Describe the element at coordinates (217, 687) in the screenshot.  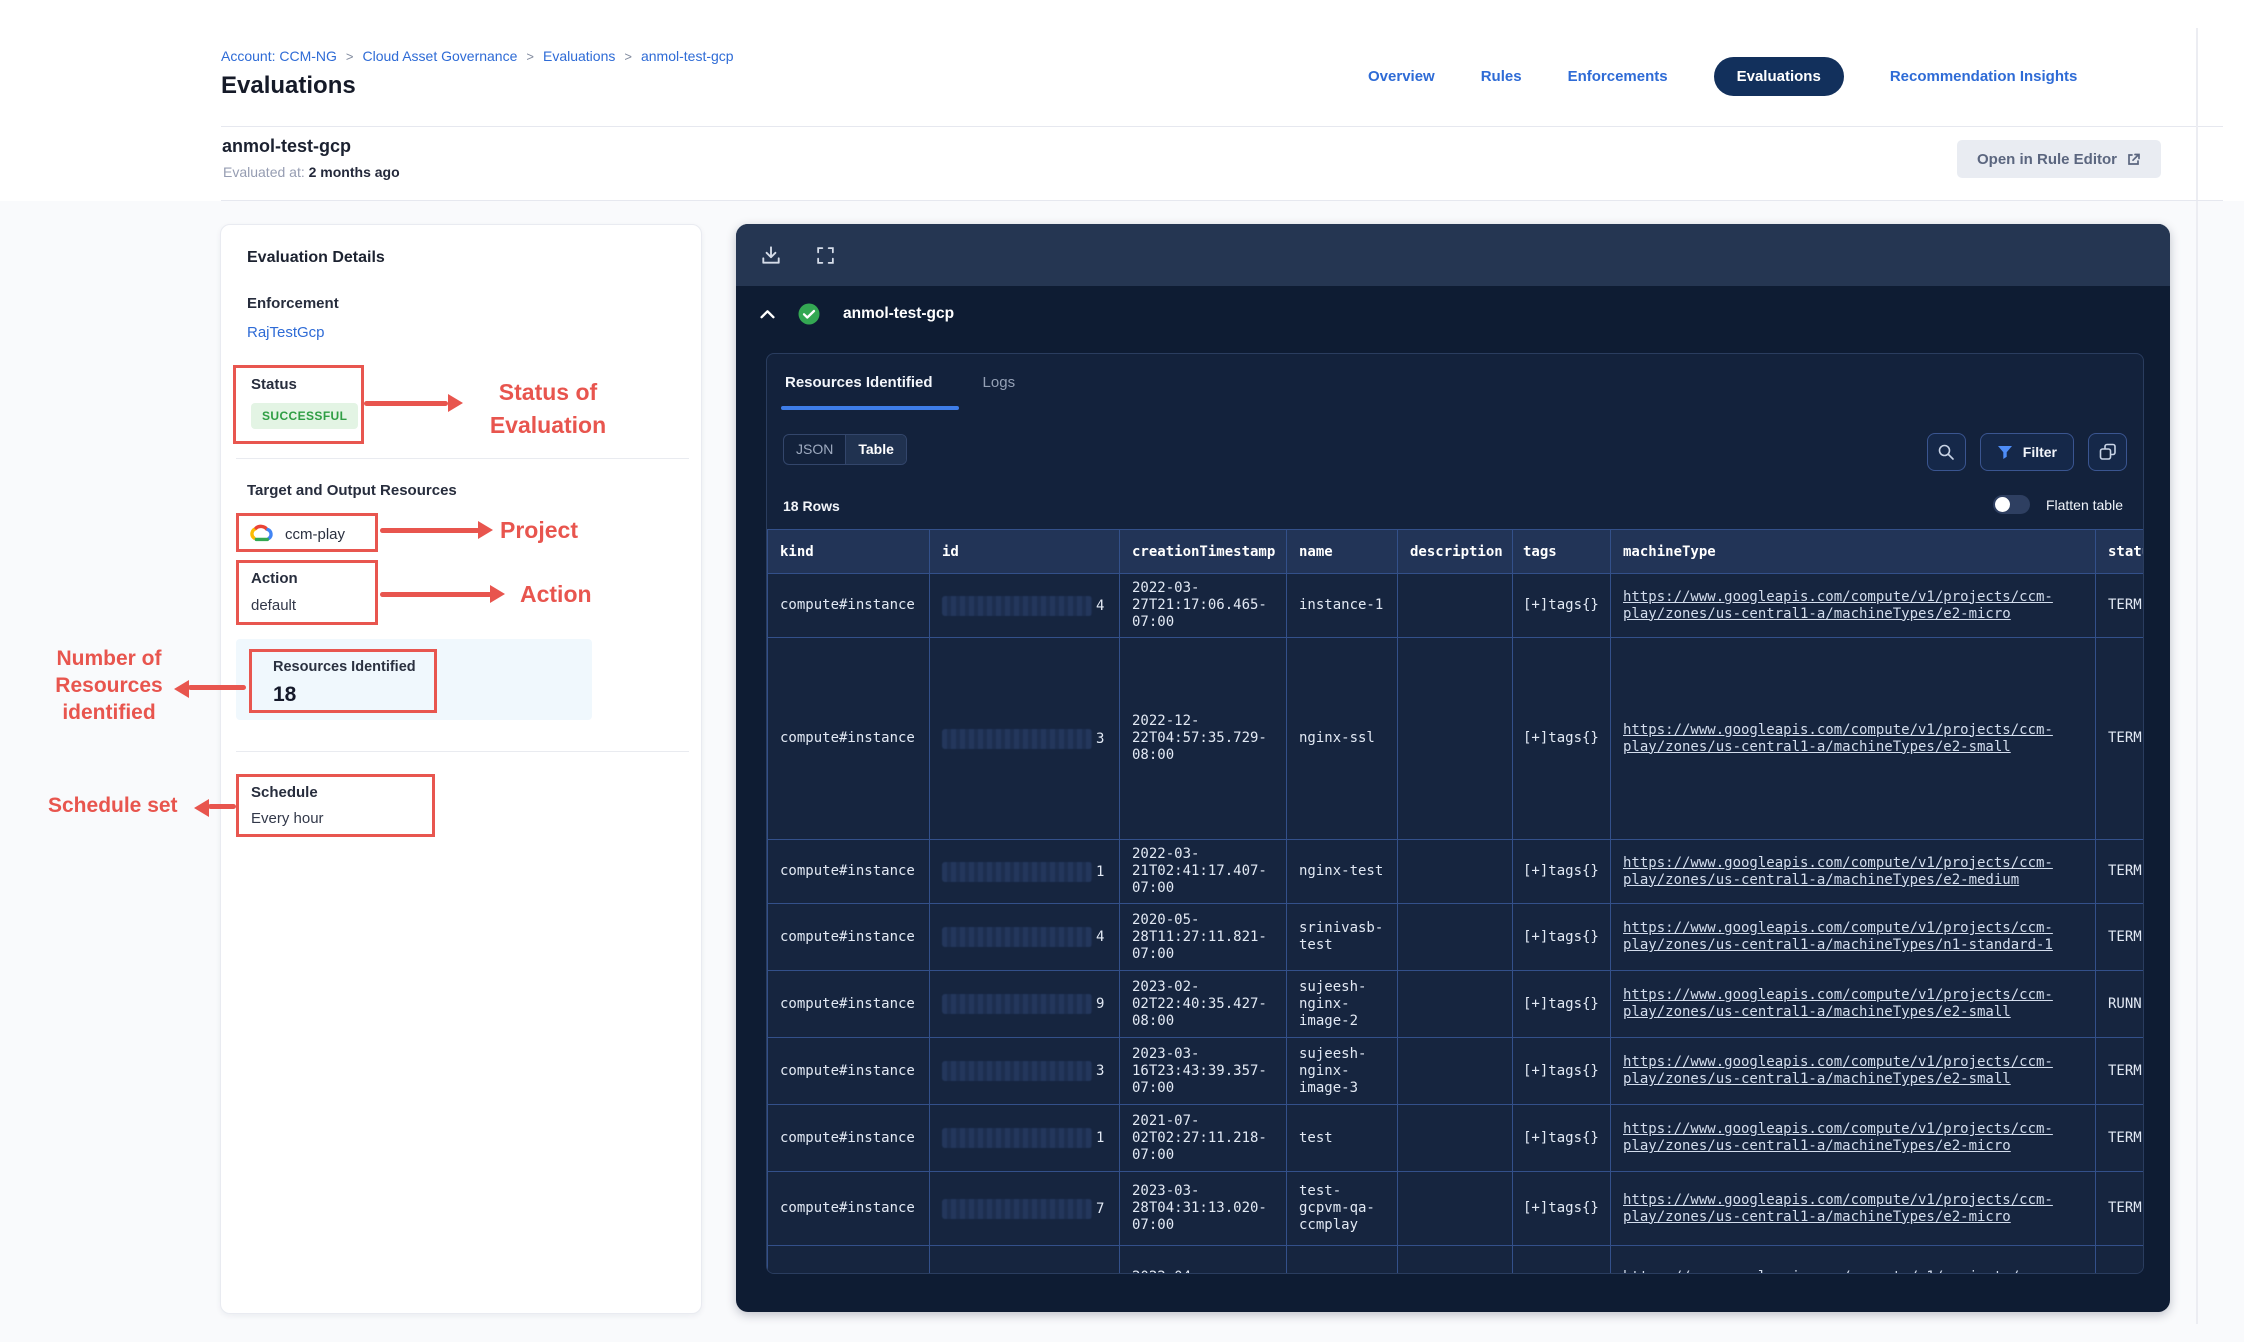
I see `resources-arrow-line` at that location.